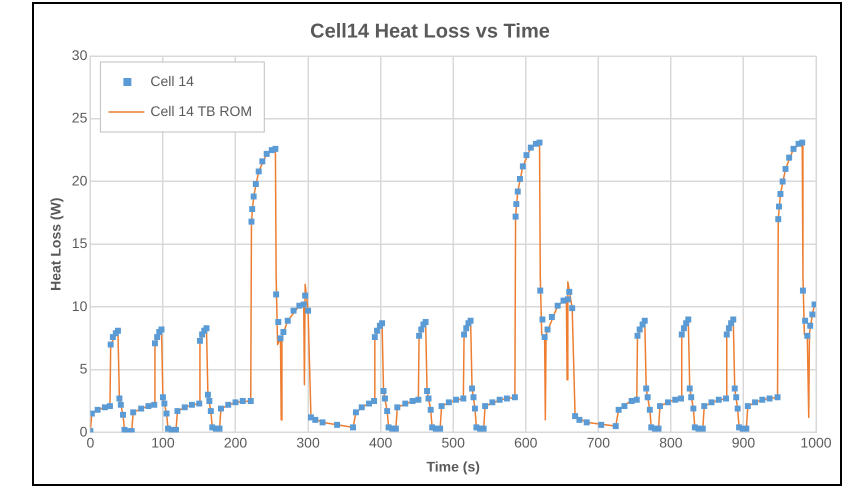 The height and width of the screenshot is (486, 844). I want to click on legend-label: Cell 14, so click(172, 80).